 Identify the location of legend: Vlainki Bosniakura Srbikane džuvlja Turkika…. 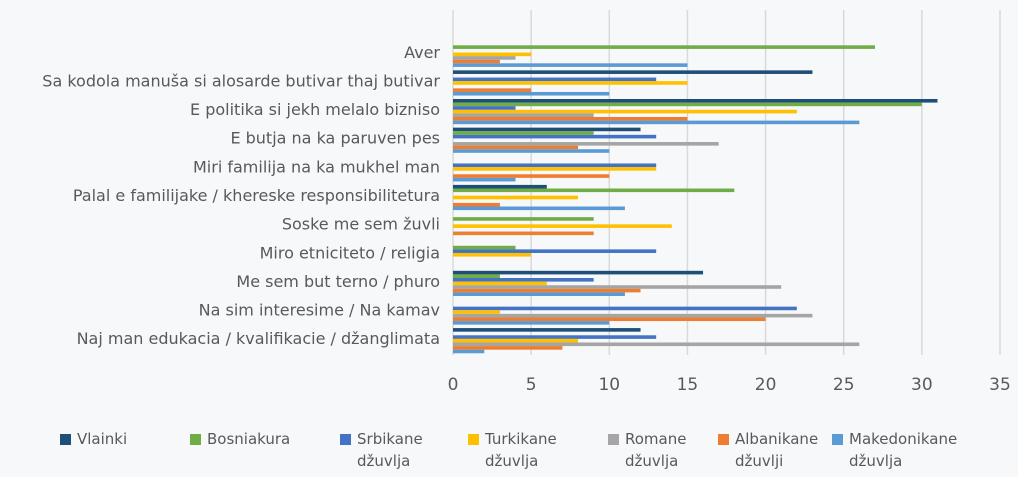
(509, 452).